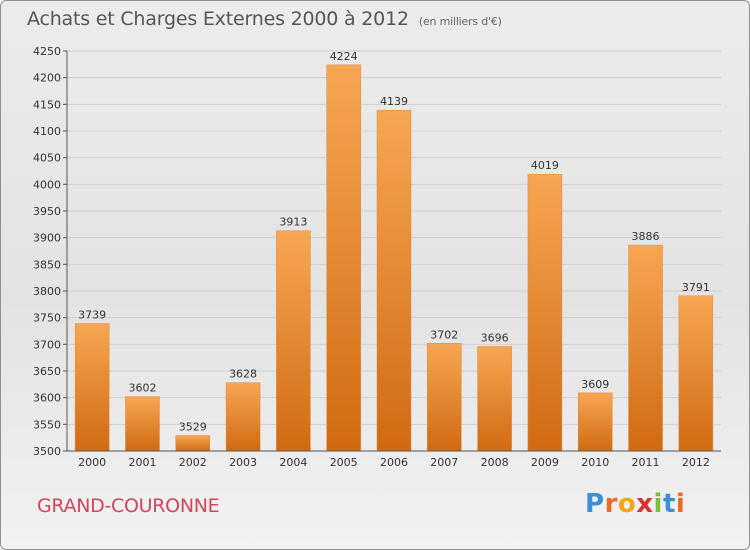 The width and height of the screenshot is (750, 550). I want to click on bar-2005, so click(343, 258).